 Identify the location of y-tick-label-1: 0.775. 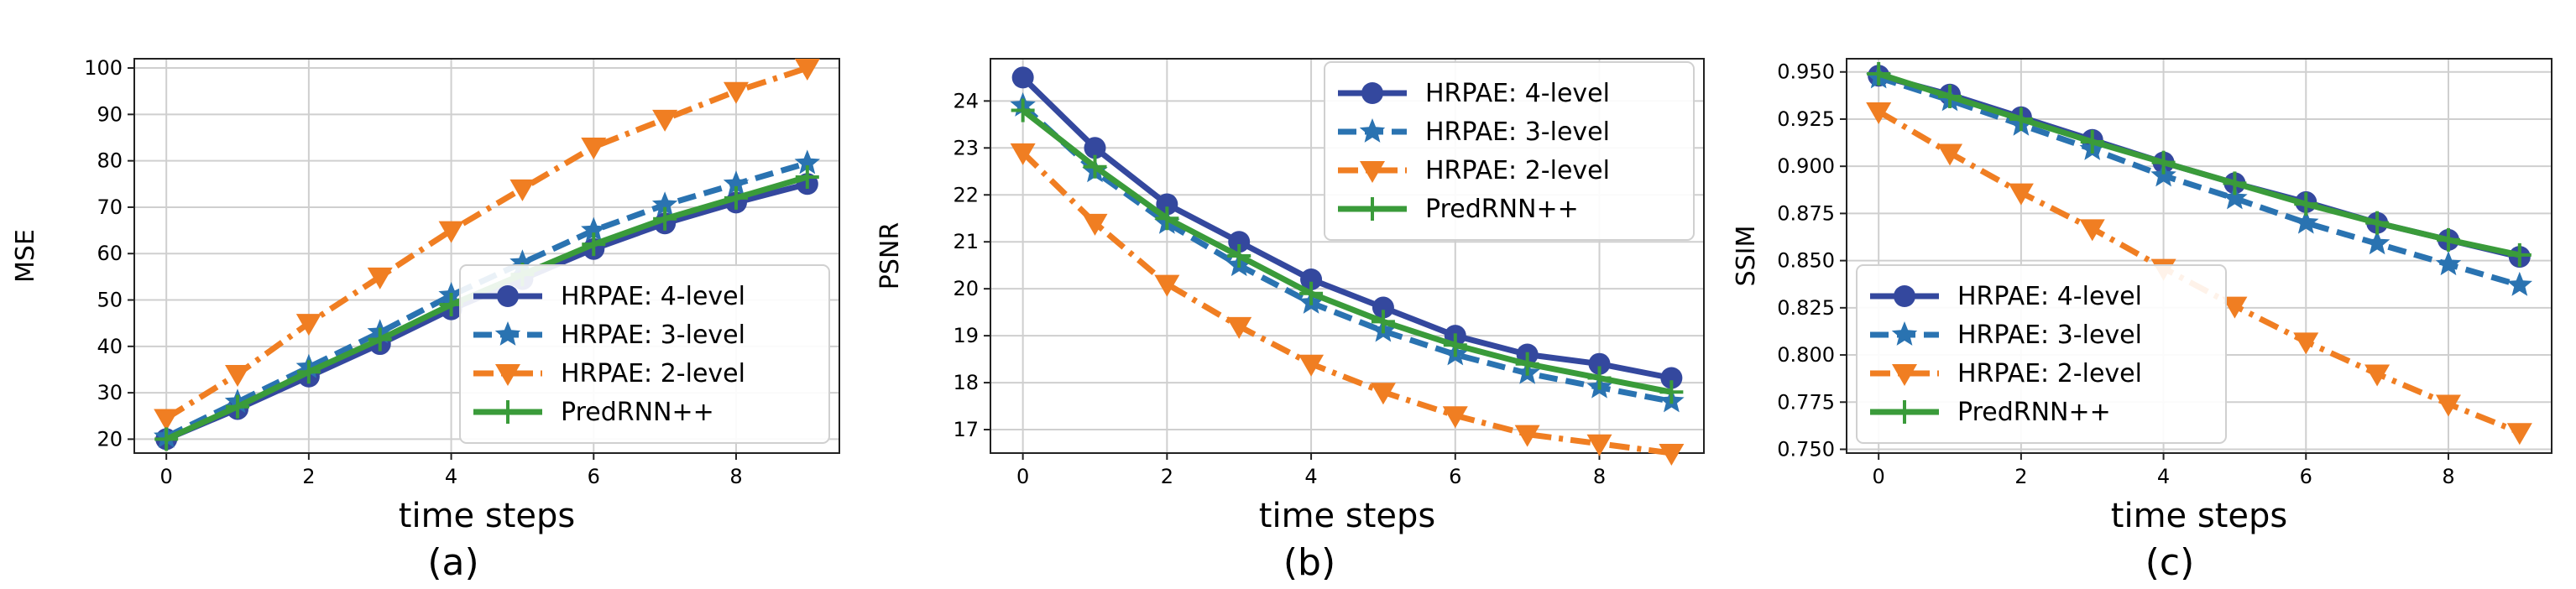
(1806, 402).